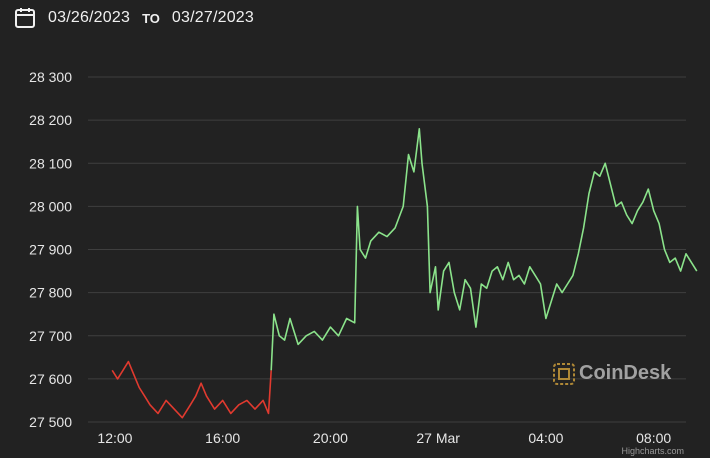  Describe the element at coordinates (212, 17) in the screenshot. I see `end-date: 03/27/2023` at that location.